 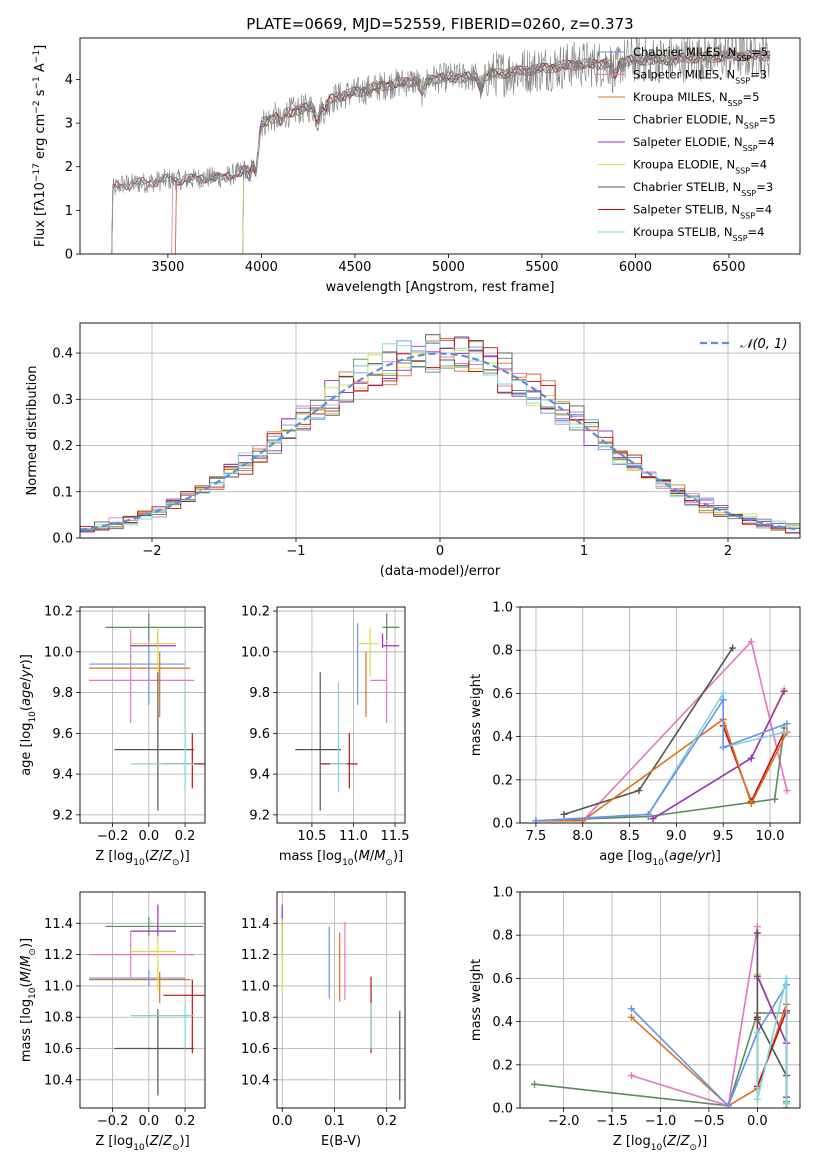 I want to click on x-tick-label: 10.0, so click(x=770, y=836).